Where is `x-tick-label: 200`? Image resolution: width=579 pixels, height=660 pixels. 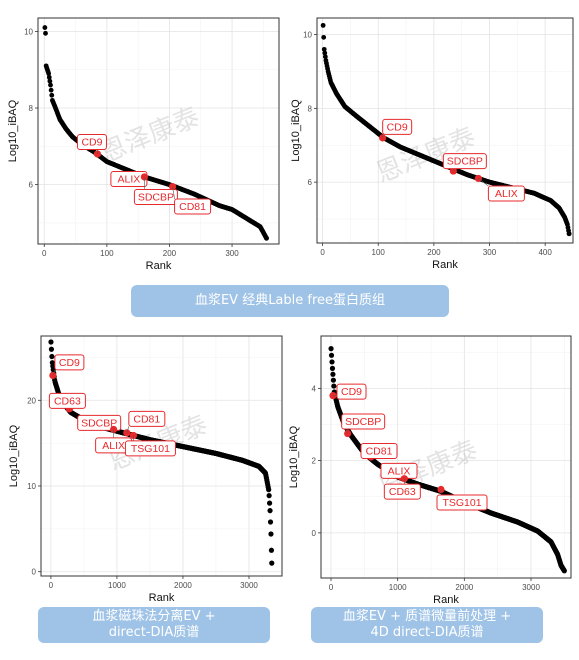 x-tick-label: 200 is located at coordinates (170, 253).